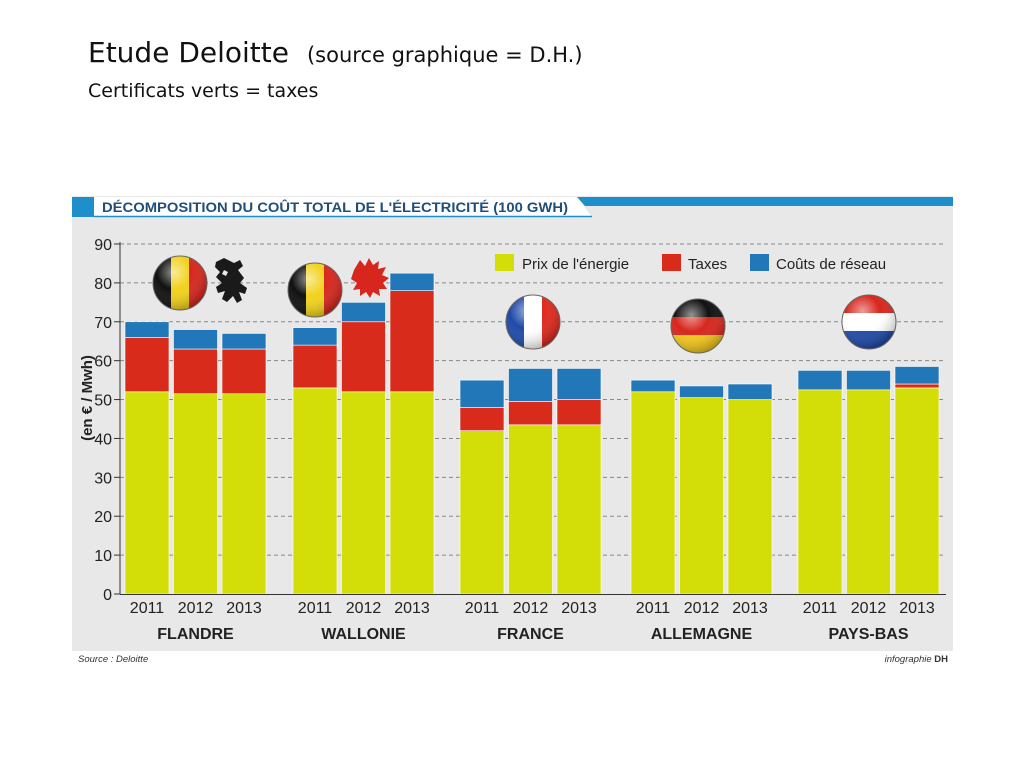 This screenshot has height=768, width=1024. Describe the element at coordinates (103, 439) in the screenshot. I see `y-tick-label: 40` at that location.